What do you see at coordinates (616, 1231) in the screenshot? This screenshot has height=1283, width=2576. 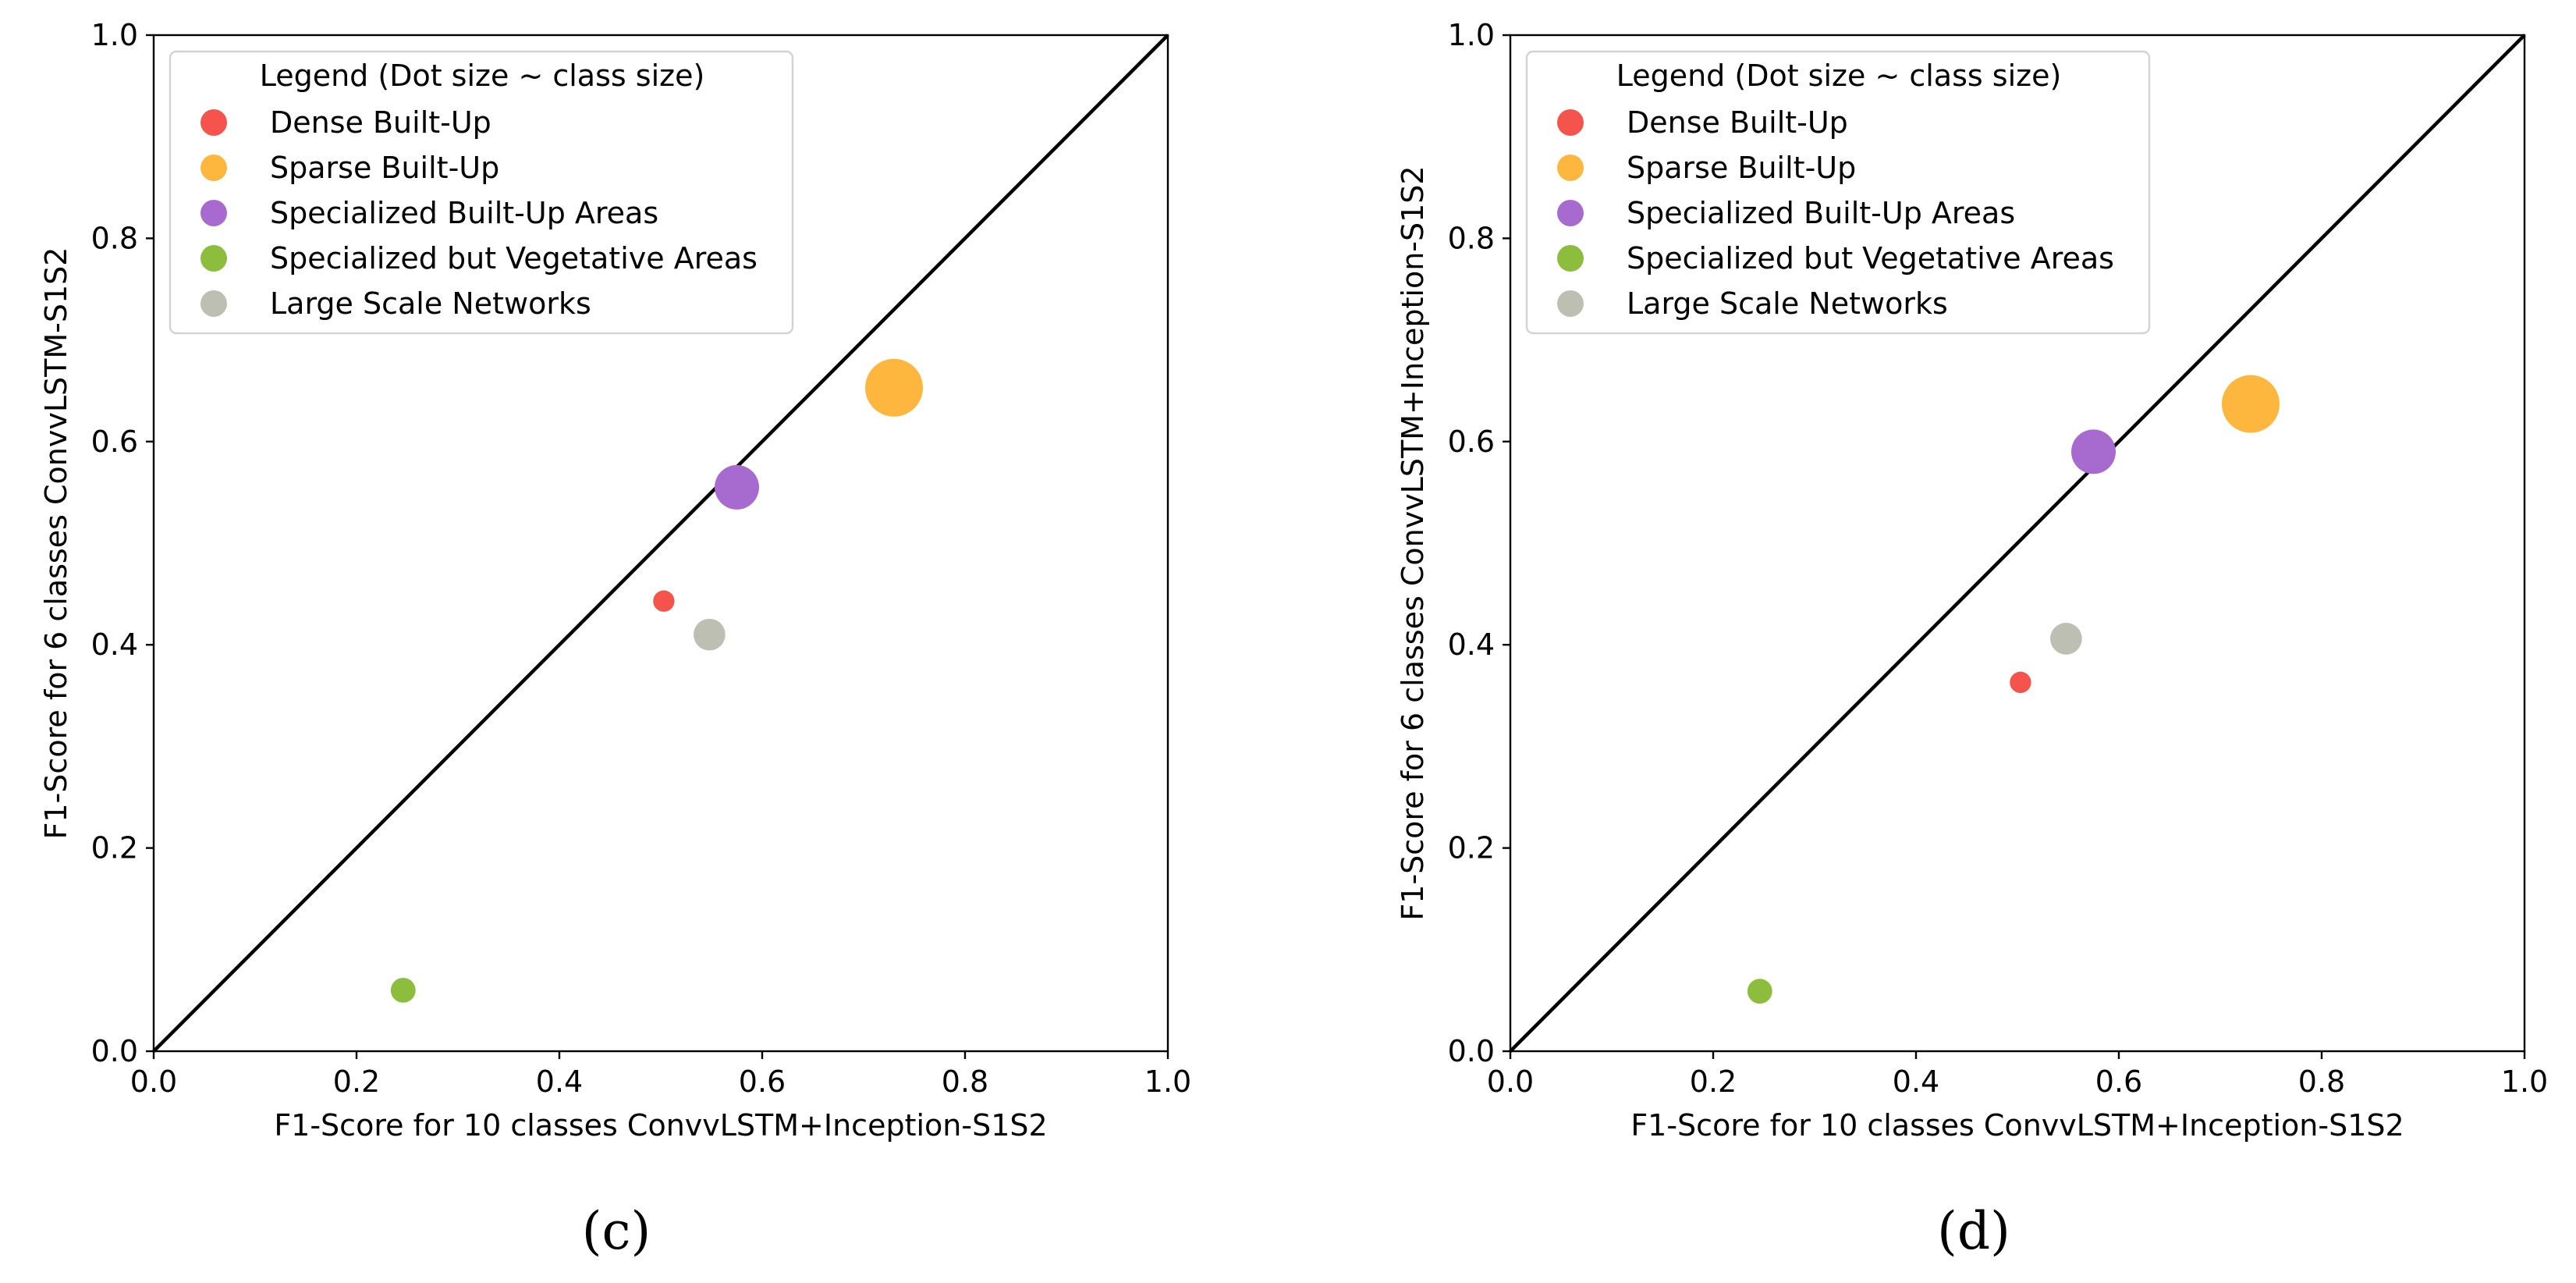 I see `panel-caption: (c)` at bounding box center [616, 1231].